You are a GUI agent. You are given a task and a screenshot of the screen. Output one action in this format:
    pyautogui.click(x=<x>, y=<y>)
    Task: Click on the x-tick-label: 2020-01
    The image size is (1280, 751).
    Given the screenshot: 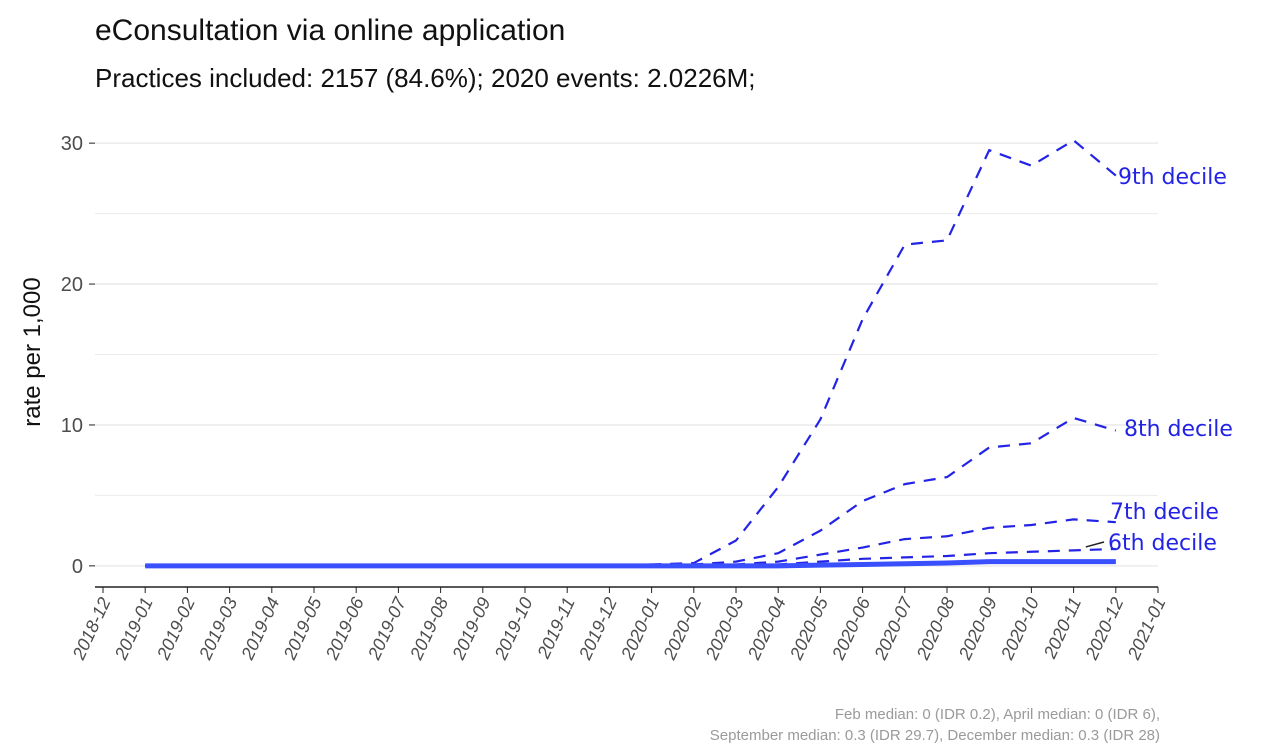 What is the action you would take?
    pyautogui.click(x=640, y=628)
    